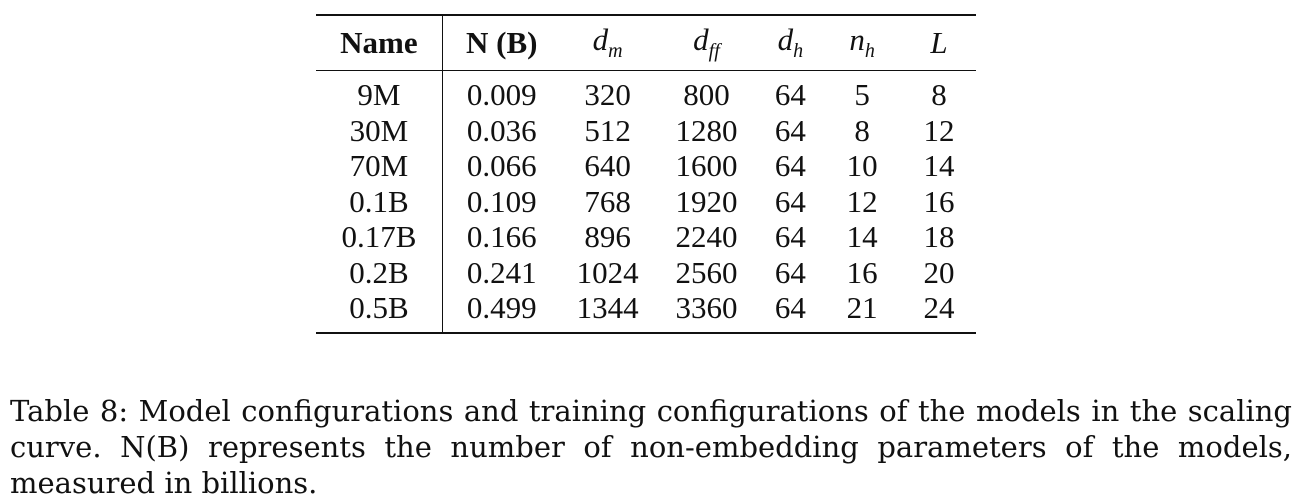 The width and height of the screenshot is (1304, 501). Describe the element at coordinates (939, 272) in the screenshot. I see `cell-l: 20` at that location.